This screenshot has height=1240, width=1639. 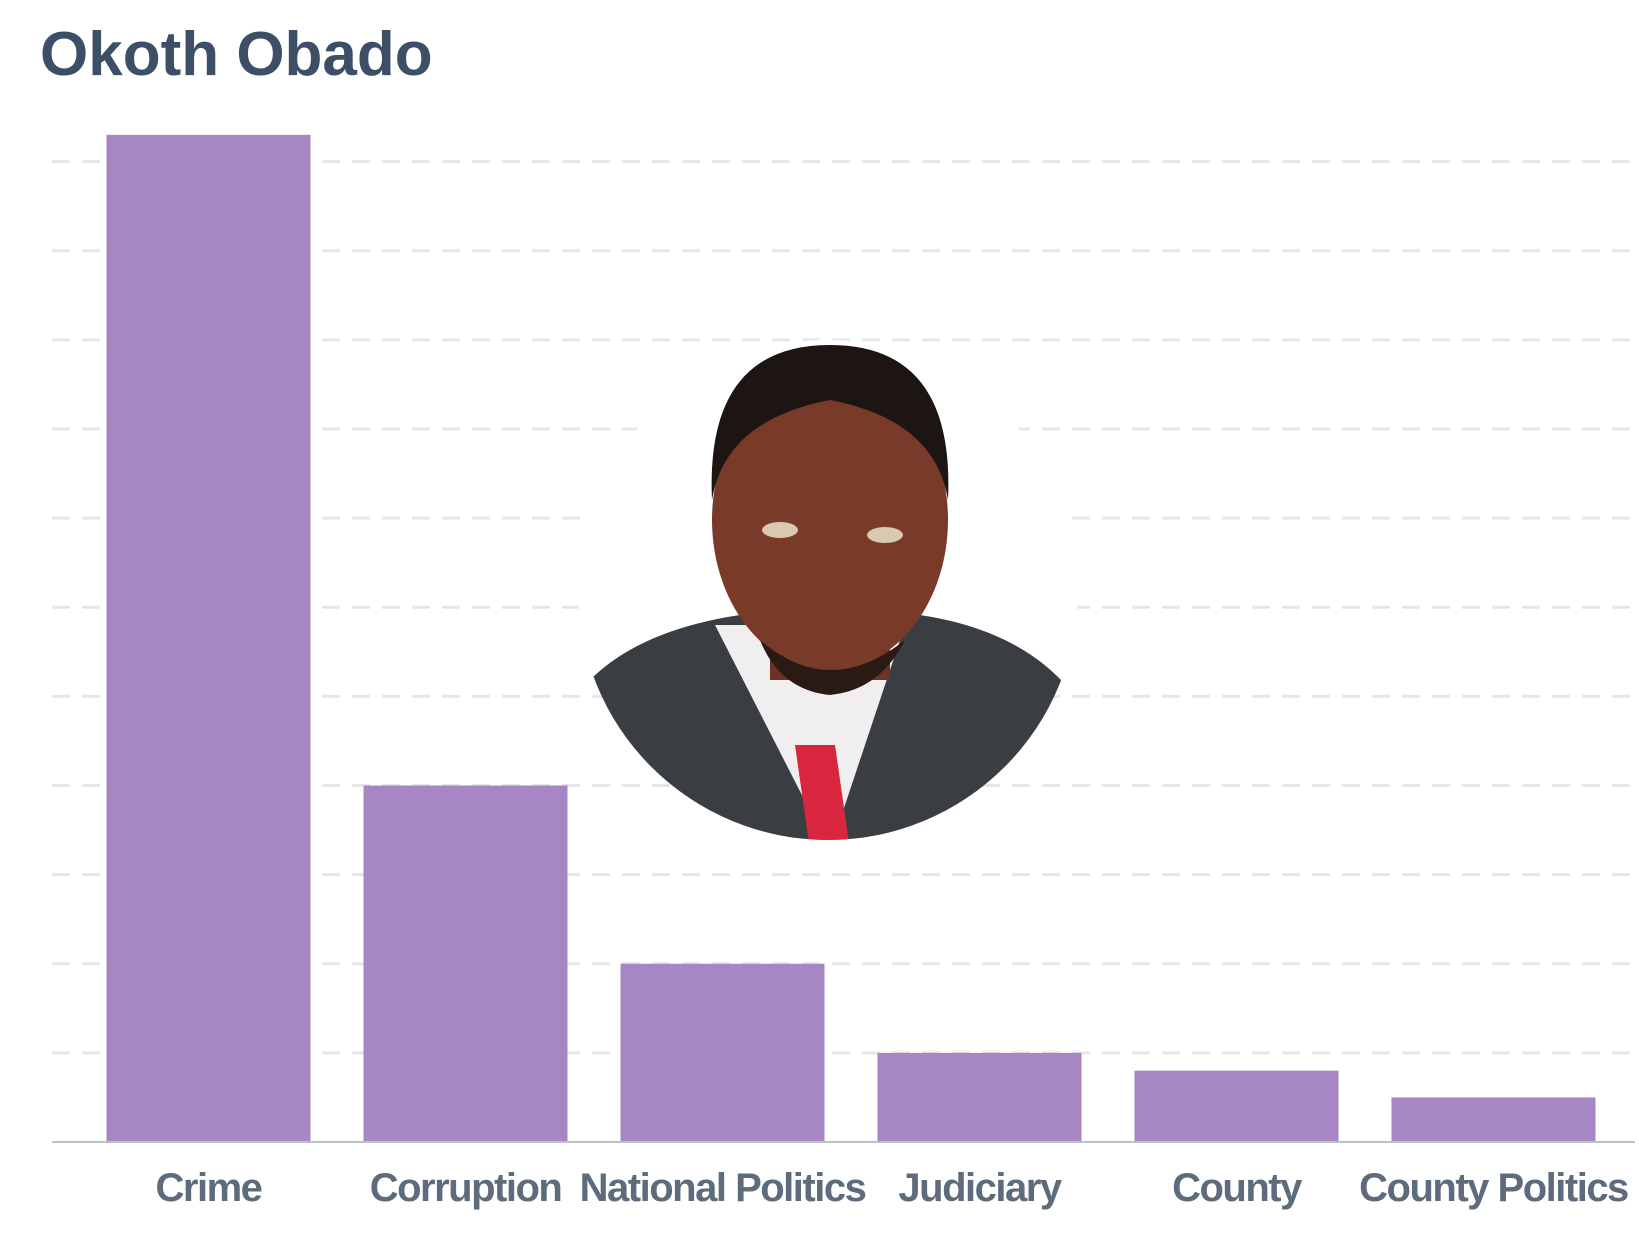 What do you see at coordinates (830, 422) in the screenshot?
I see `hair` at bounding box center [830, 422].